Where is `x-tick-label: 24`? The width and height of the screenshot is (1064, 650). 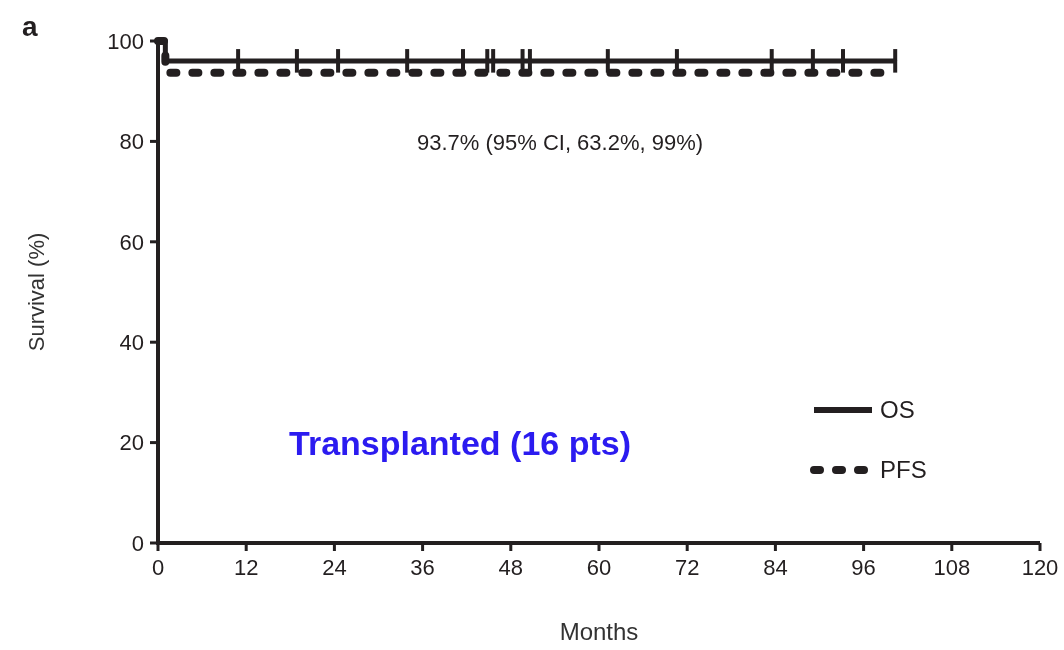 x-tick-label: 24 is located at coordinates (334, 567).